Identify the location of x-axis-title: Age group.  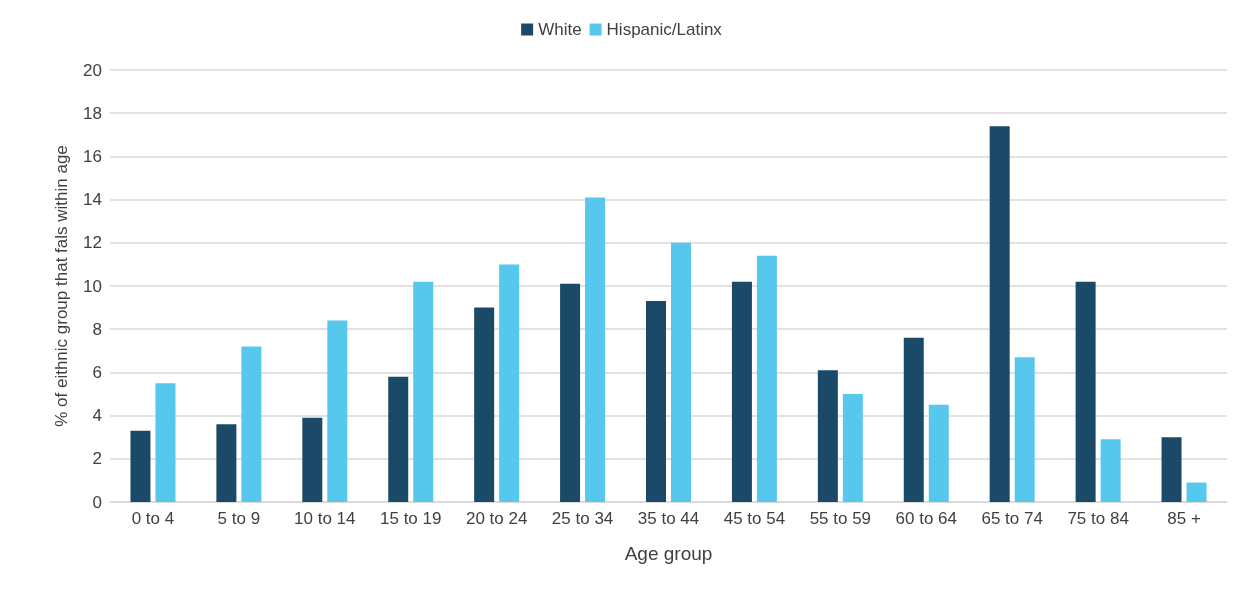
(668, 553).